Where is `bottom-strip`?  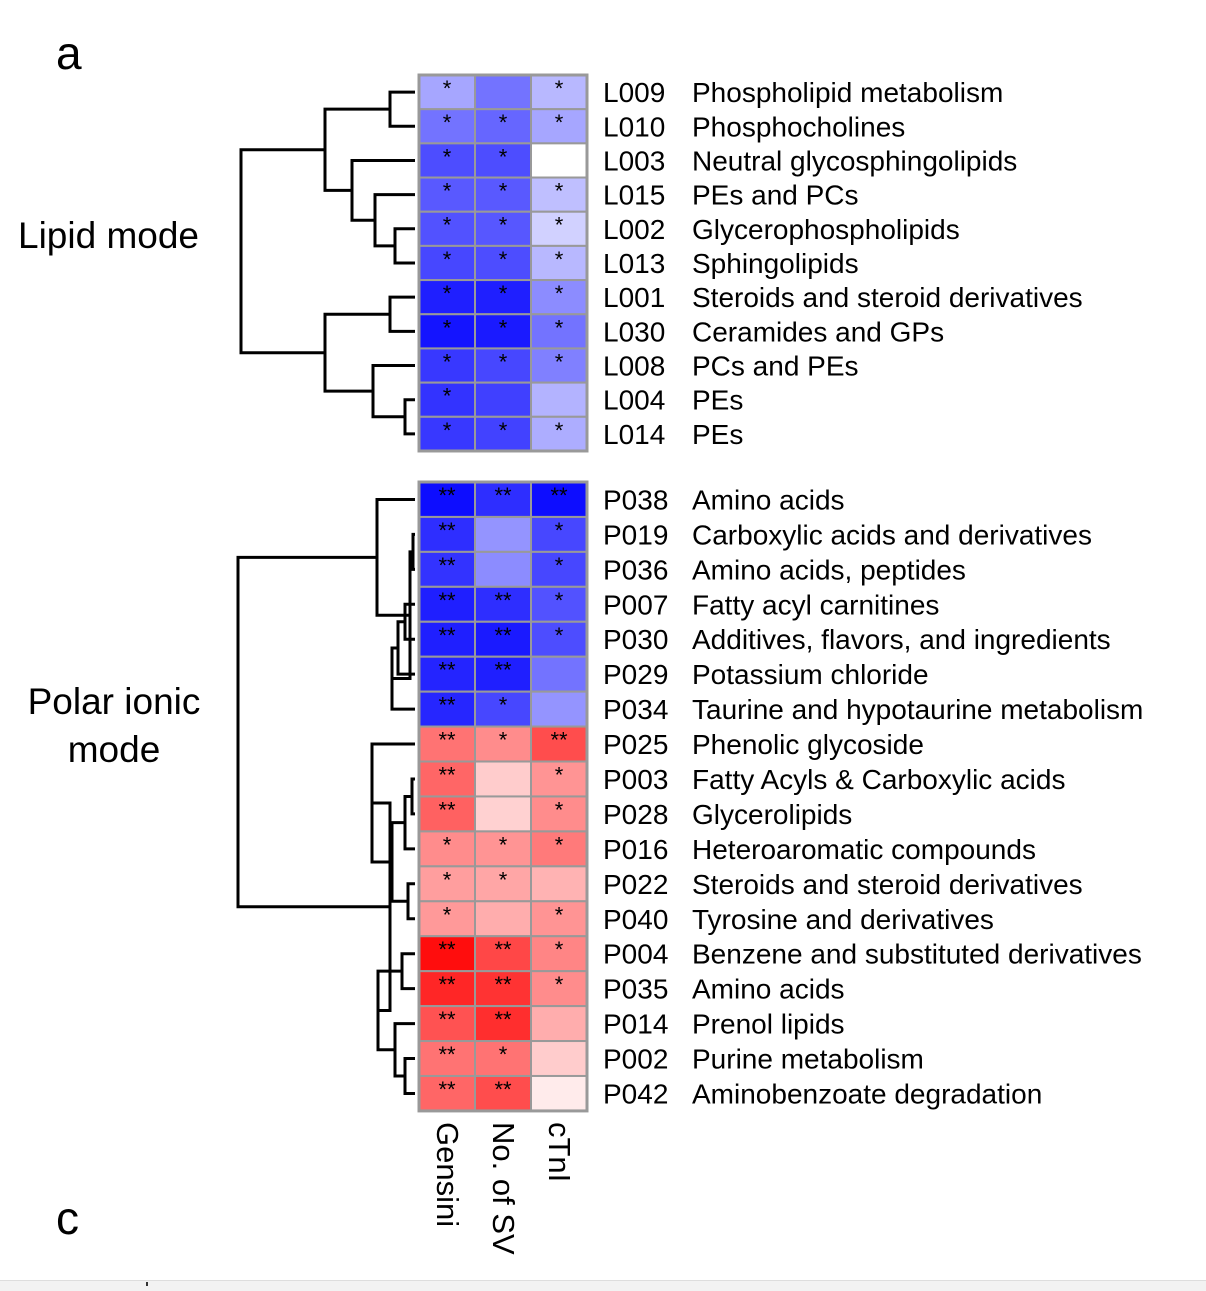
bottom-strip is located at coordinates (603, 1285).